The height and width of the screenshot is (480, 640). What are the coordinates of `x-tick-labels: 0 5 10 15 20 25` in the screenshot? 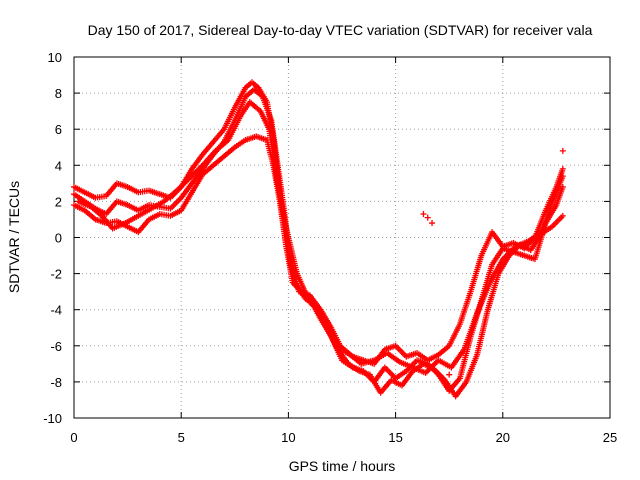 It's located at (343, 437).